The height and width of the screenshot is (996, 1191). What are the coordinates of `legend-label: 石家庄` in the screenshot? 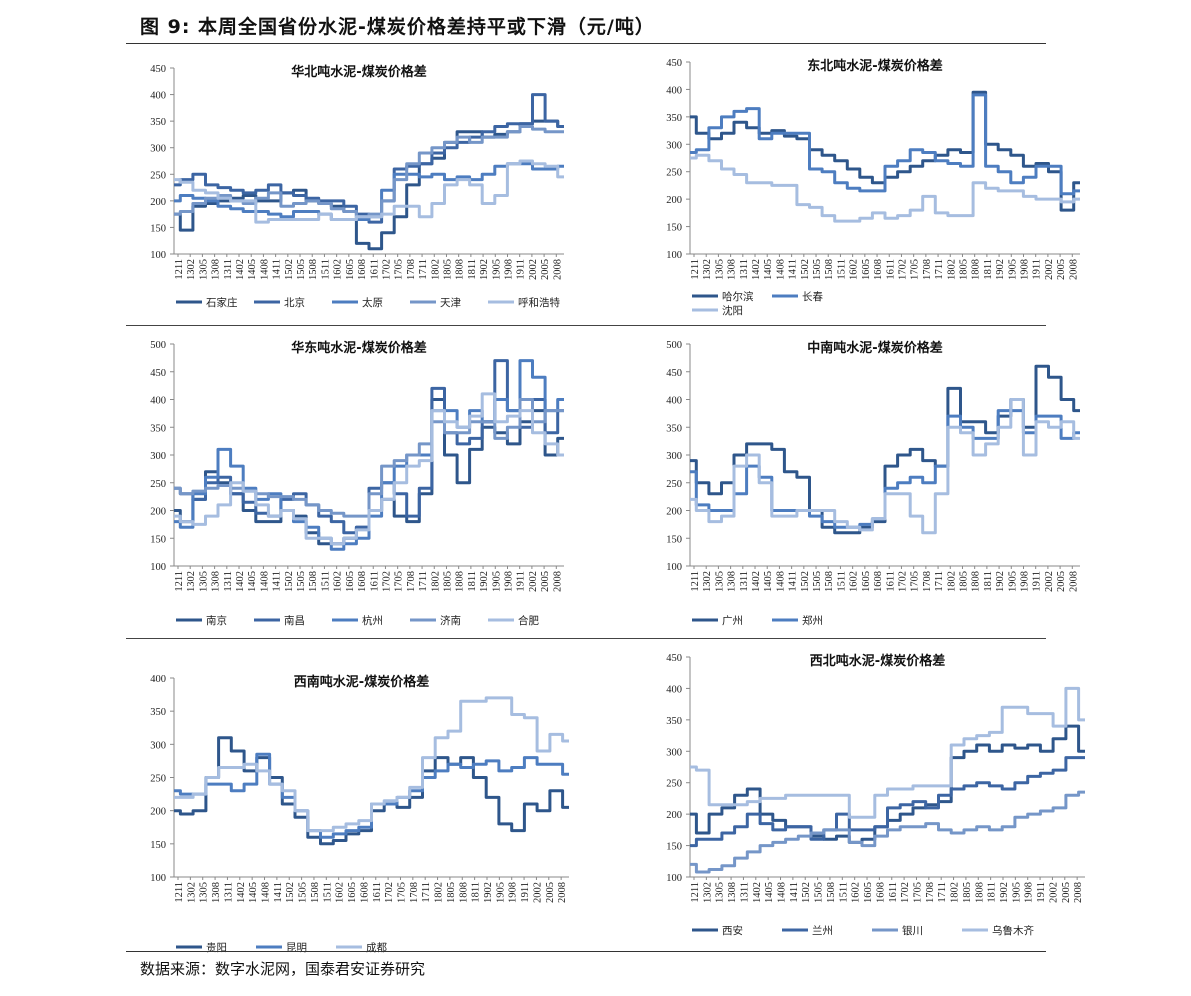 It's located at (222, 302).